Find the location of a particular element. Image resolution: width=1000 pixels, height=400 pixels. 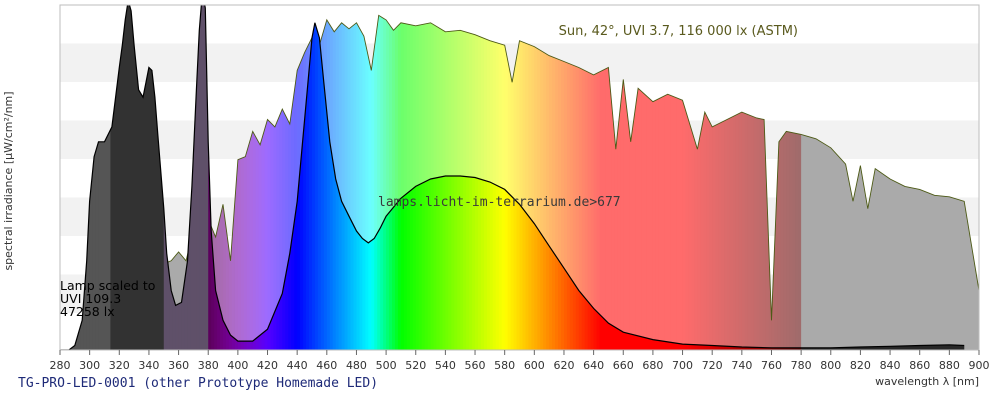

lamp-label-line-2: UVI 109.3 is located at coordinates (90, 298).